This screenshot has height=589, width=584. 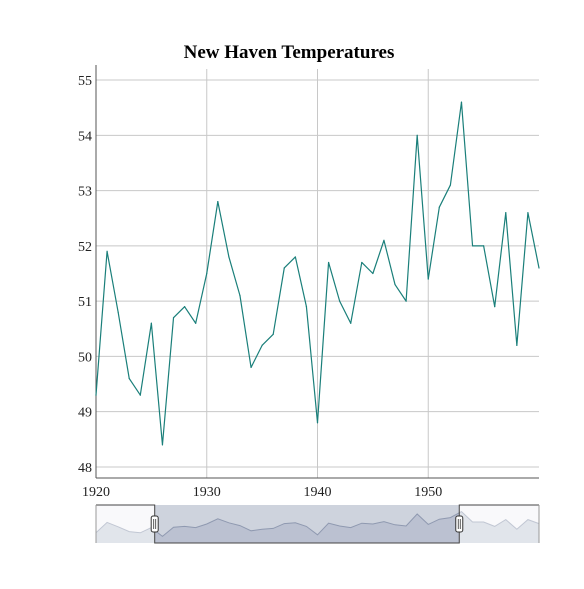 What do you see at coordinates (154, 524) in the screenshot?
I see `range-left-handle` at bounding box center [154, 524].